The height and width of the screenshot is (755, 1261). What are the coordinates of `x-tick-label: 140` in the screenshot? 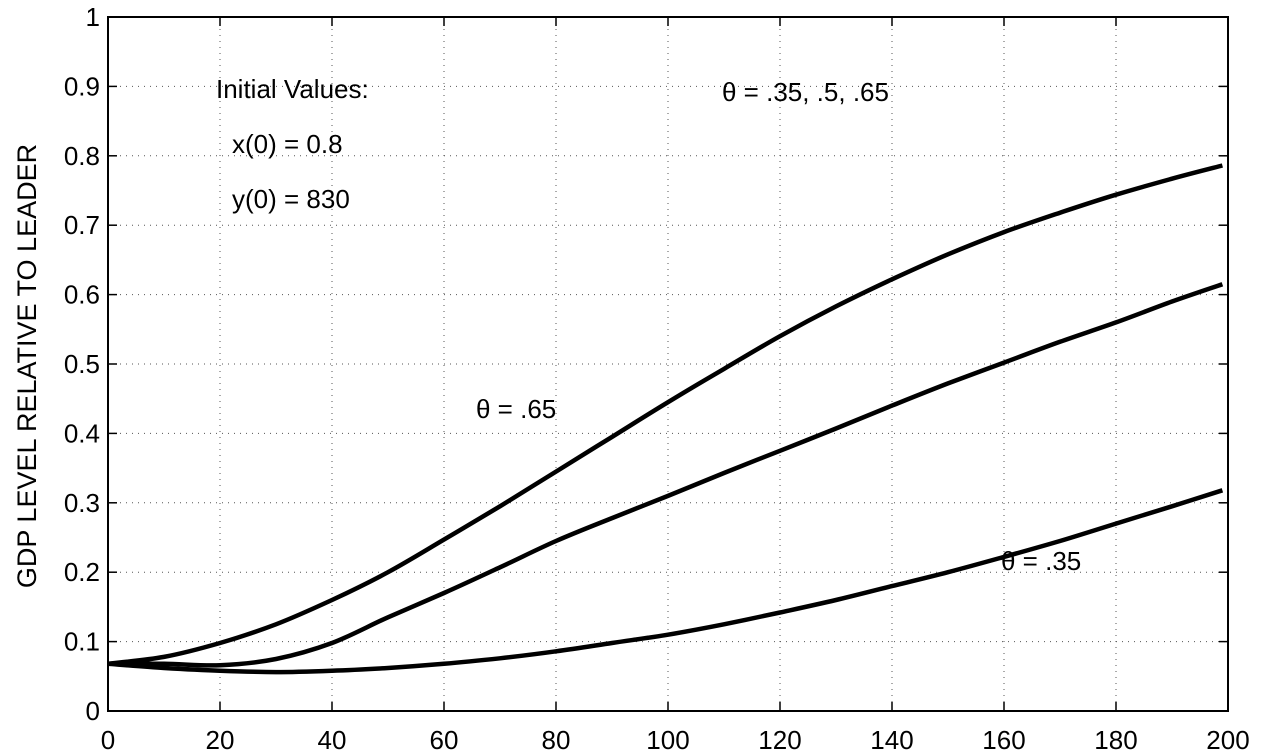 It's located at (891, 740).